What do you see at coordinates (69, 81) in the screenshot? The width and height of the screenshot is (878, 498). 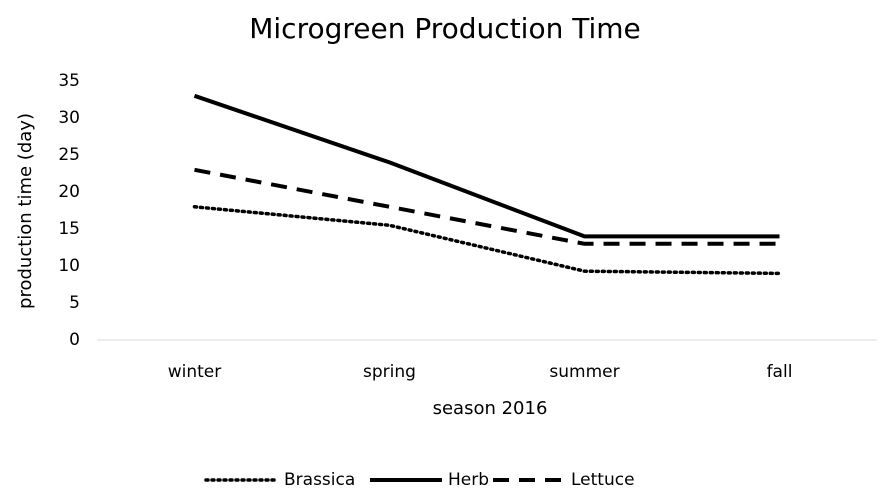 I see `y-tick-label: 35` at bounding box center [69, 81].